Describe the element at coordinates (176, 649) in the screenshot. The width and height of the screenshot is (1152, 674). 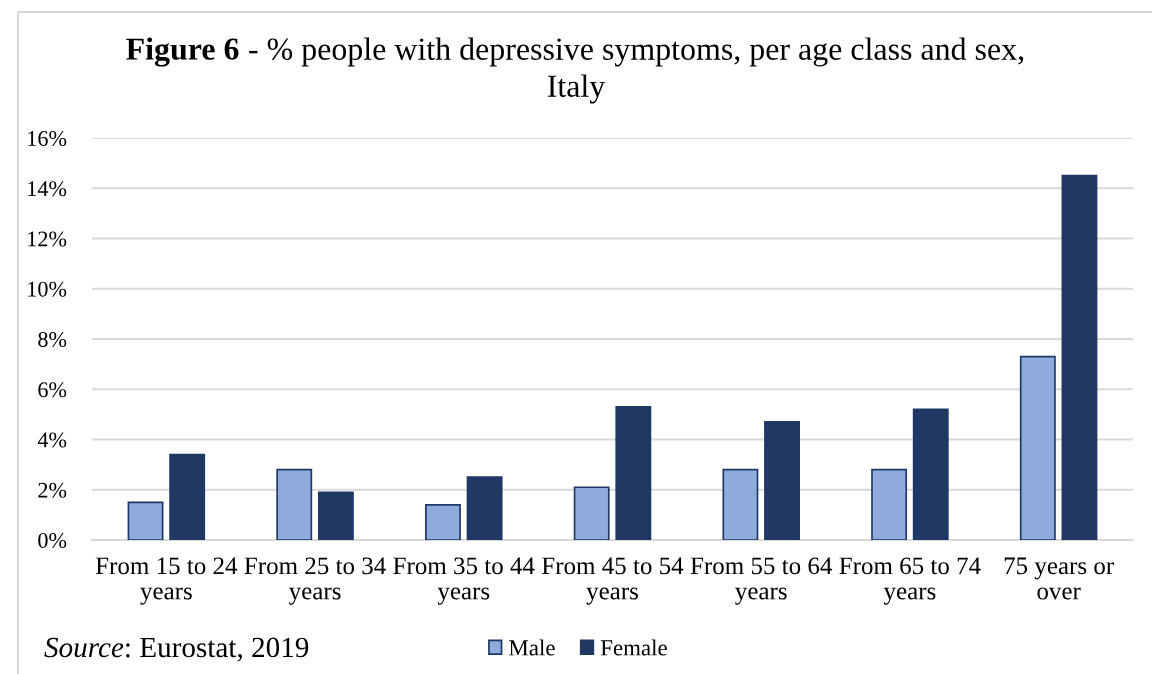
I see `source-note: Source: Eurostat, 2019` at that location.